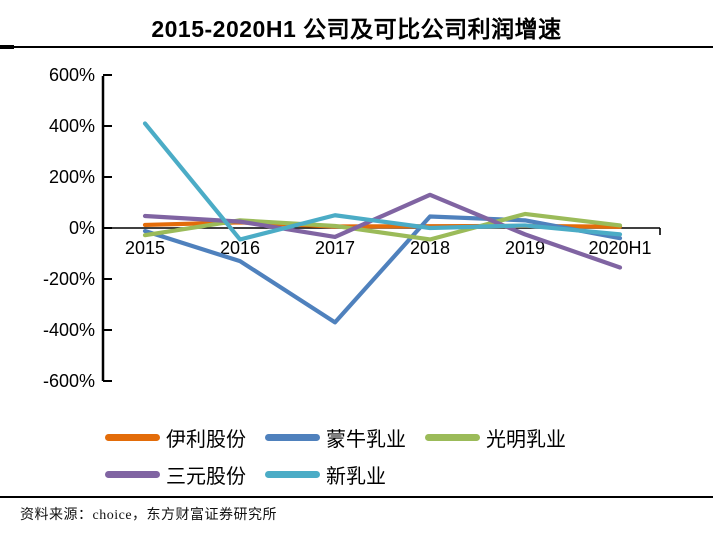 The image size is (713, 533). I want to click on x-axis-category-label: 2015, so click(145, 248).